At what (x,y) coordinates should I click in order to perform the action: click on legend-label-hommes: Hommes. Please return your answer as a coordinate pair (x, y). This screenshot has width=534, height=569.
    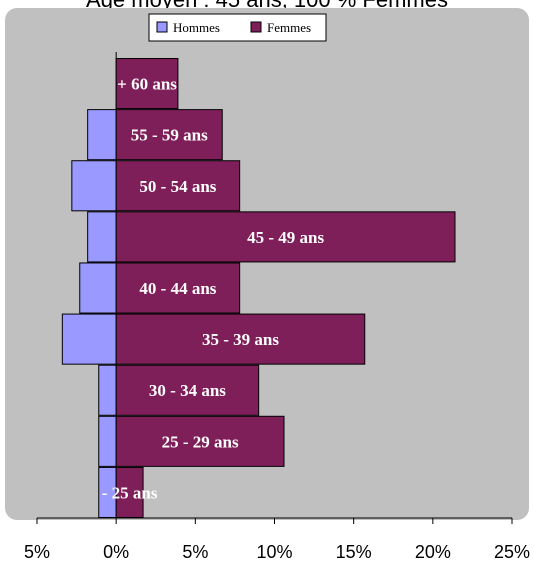
    Looking at the image, I should click on (196, 27).